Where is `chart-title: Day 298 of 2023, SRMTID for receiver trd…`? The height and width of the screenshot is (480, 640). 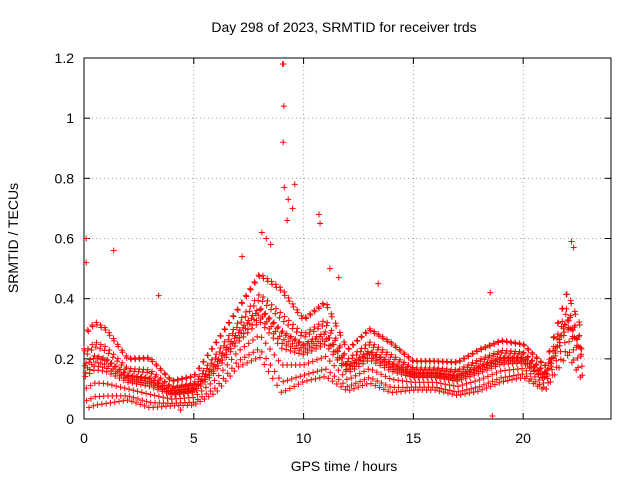
chart-title: Day 298 of 2023, SRMTID for receiver trd… is located at coordinates (343, 27).